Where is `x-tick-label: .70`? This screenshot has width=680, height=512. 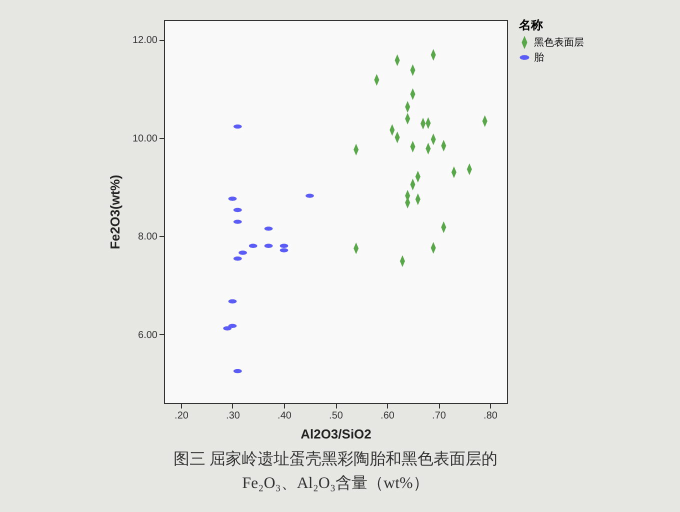
x-tick-label: .70 is located at coordinates (439, 416).